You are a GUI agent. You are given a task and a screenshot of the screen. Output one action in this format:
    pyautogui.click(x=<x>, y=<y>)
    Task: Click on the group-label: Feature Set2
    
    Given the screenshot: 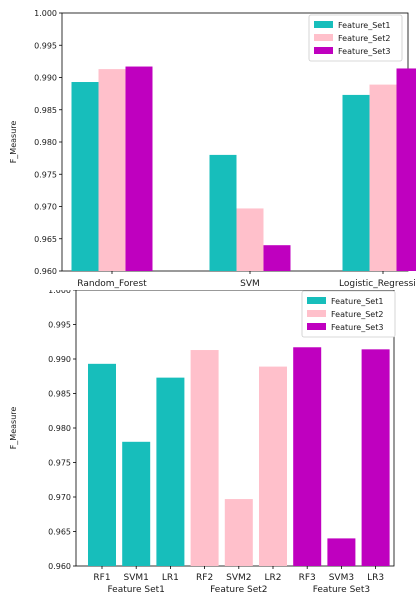 What is the action you would take?
    pyautogui.click(x=238, y=590)
    